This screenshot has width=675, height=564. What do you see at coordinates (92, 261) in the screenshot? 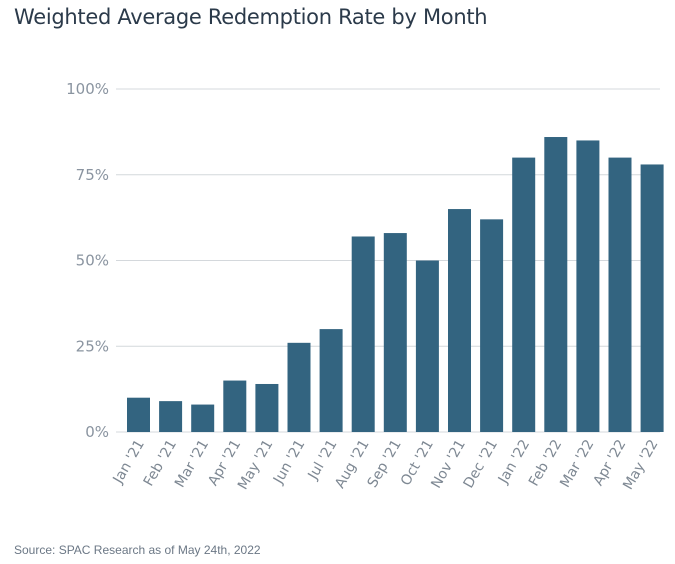
I see `y-tick-label: 50%` at bounding box center [92, 261].